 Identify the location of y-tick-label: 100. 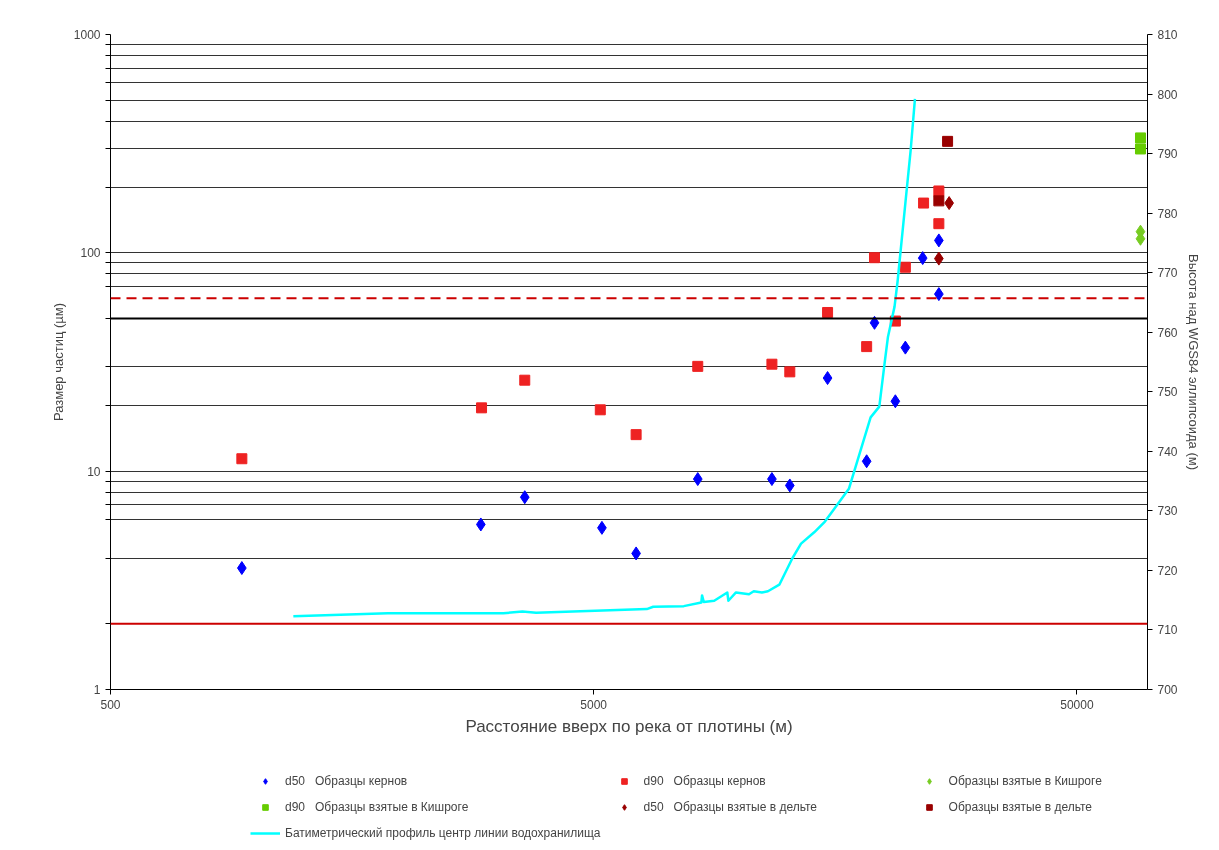
(90, 253).